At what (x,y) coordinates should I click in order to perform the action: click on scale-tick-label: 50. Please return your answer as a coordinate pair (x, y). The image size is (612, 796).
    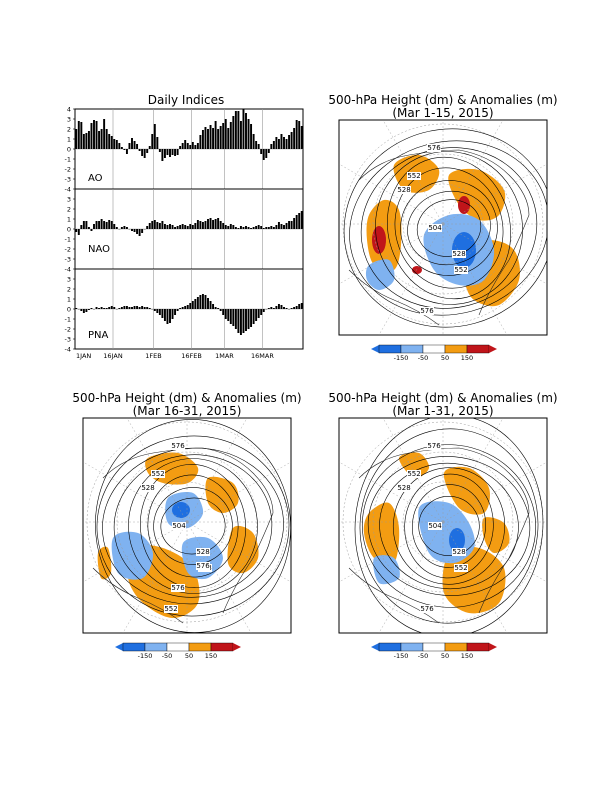
    Looking at the image, I should click on (445, 358).